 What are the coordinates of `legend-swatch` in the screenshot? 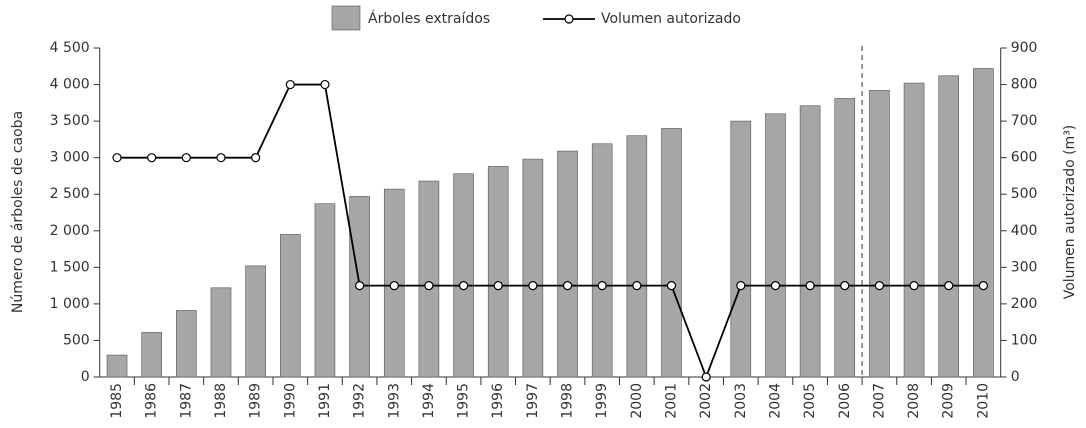 It's located at (346, 18).